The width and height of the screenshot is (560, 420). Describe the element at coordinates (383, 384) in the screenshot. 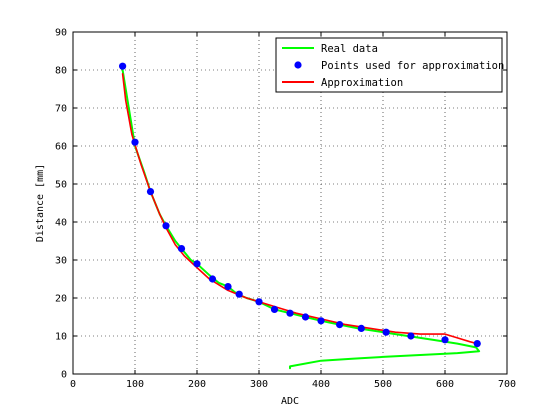

I see `x-tick-label: 500` at that location.